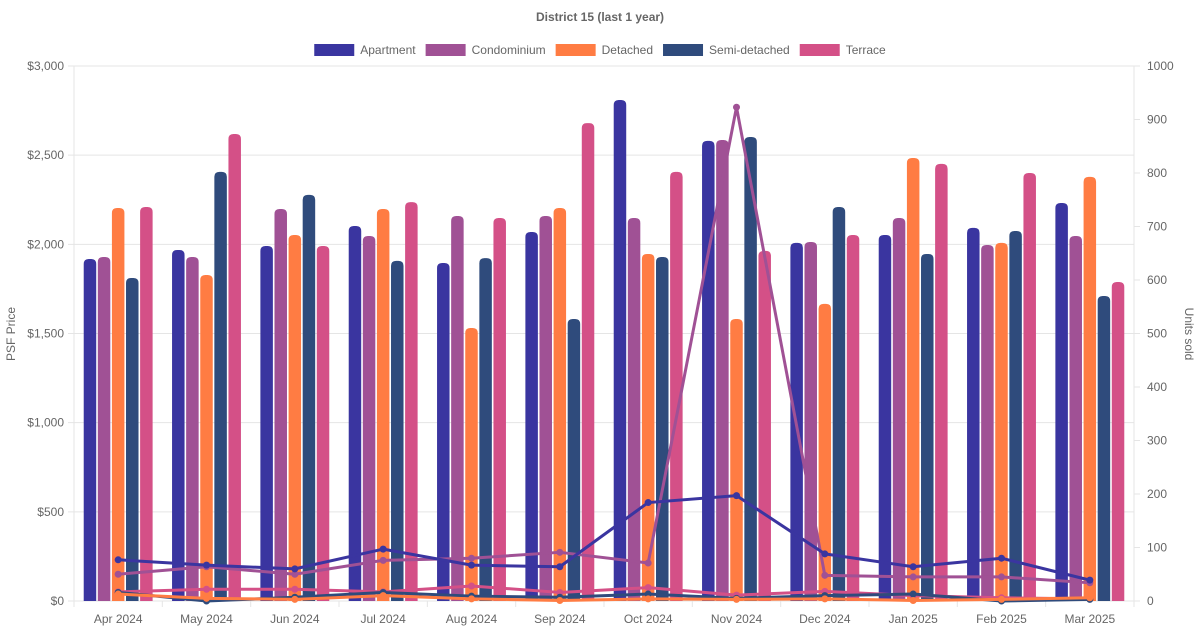  Describe the element at coordinates (388, 50) in the screenshot. I see `legend-label-apartment: Apartment` at that location.